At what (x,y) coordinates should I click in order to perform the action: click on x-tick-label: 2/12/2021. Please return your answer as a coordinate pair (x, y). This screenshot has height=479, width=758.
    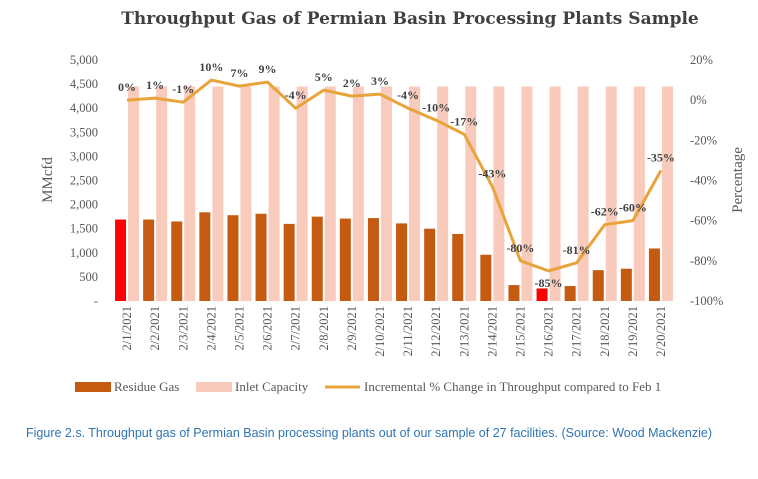
    Looking at the image, I should click on (436, 331).